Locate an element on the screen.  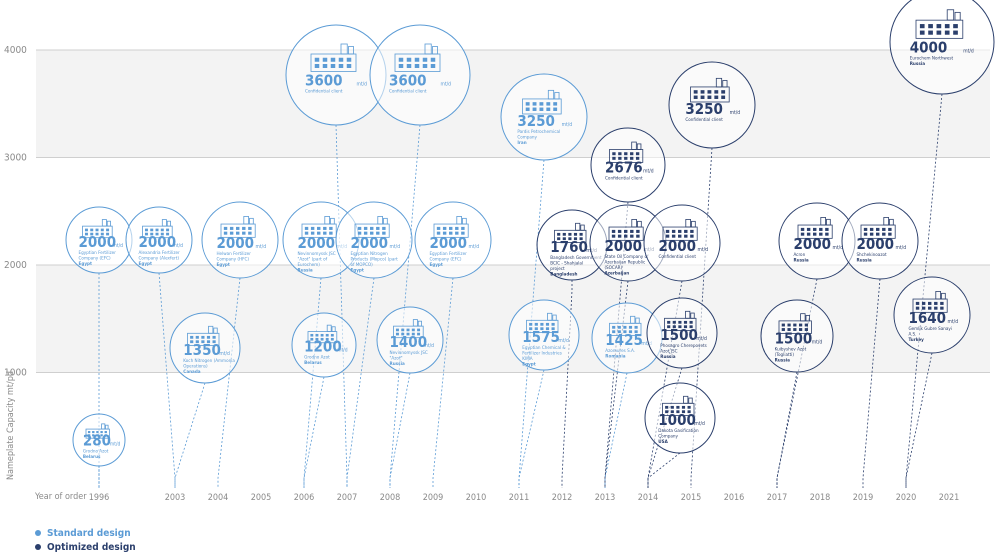
client-label: Helwan Fertilizer is located at coordinates (233, 254).